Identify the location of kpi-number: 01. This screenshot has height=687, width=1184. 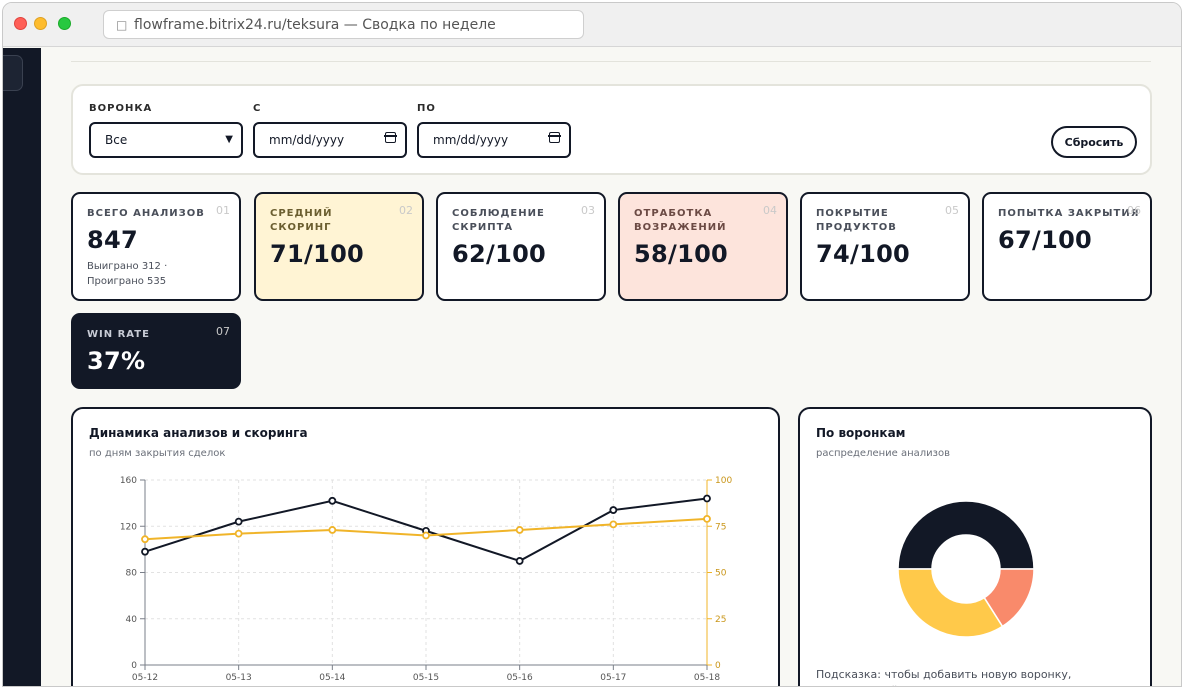
(223, 210).